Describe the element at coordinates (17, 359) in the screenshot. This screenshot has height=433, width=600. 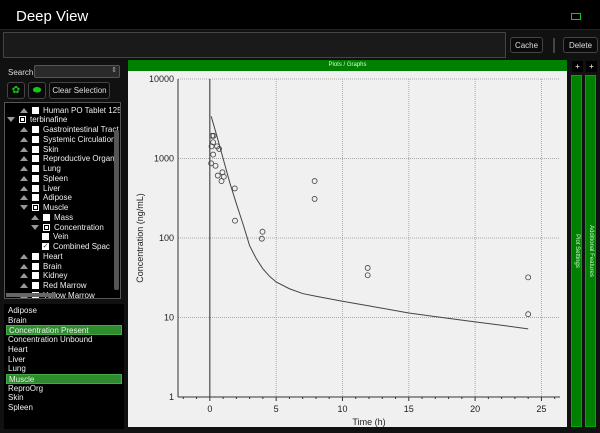
I see `list-item: Liver` at that location.